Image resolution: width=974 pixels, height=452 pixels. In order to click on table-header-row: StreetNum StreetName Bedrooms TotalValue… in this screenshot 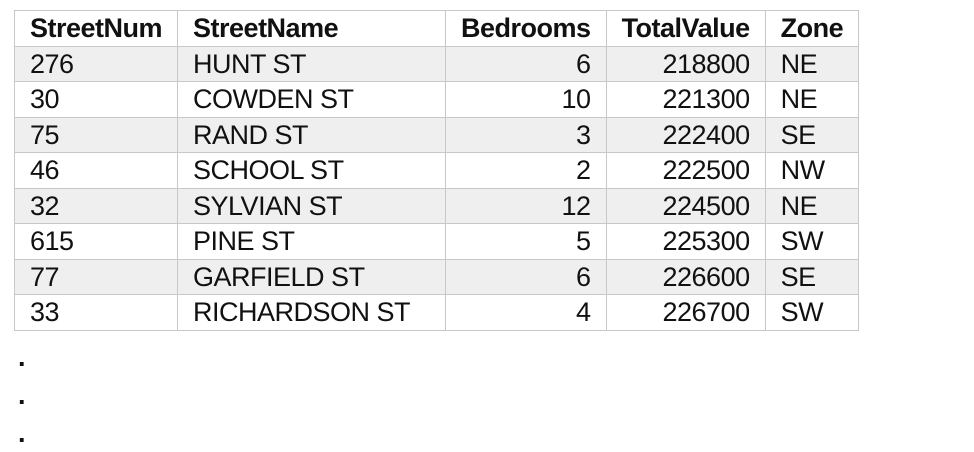, I will do `click(436, 28)`.